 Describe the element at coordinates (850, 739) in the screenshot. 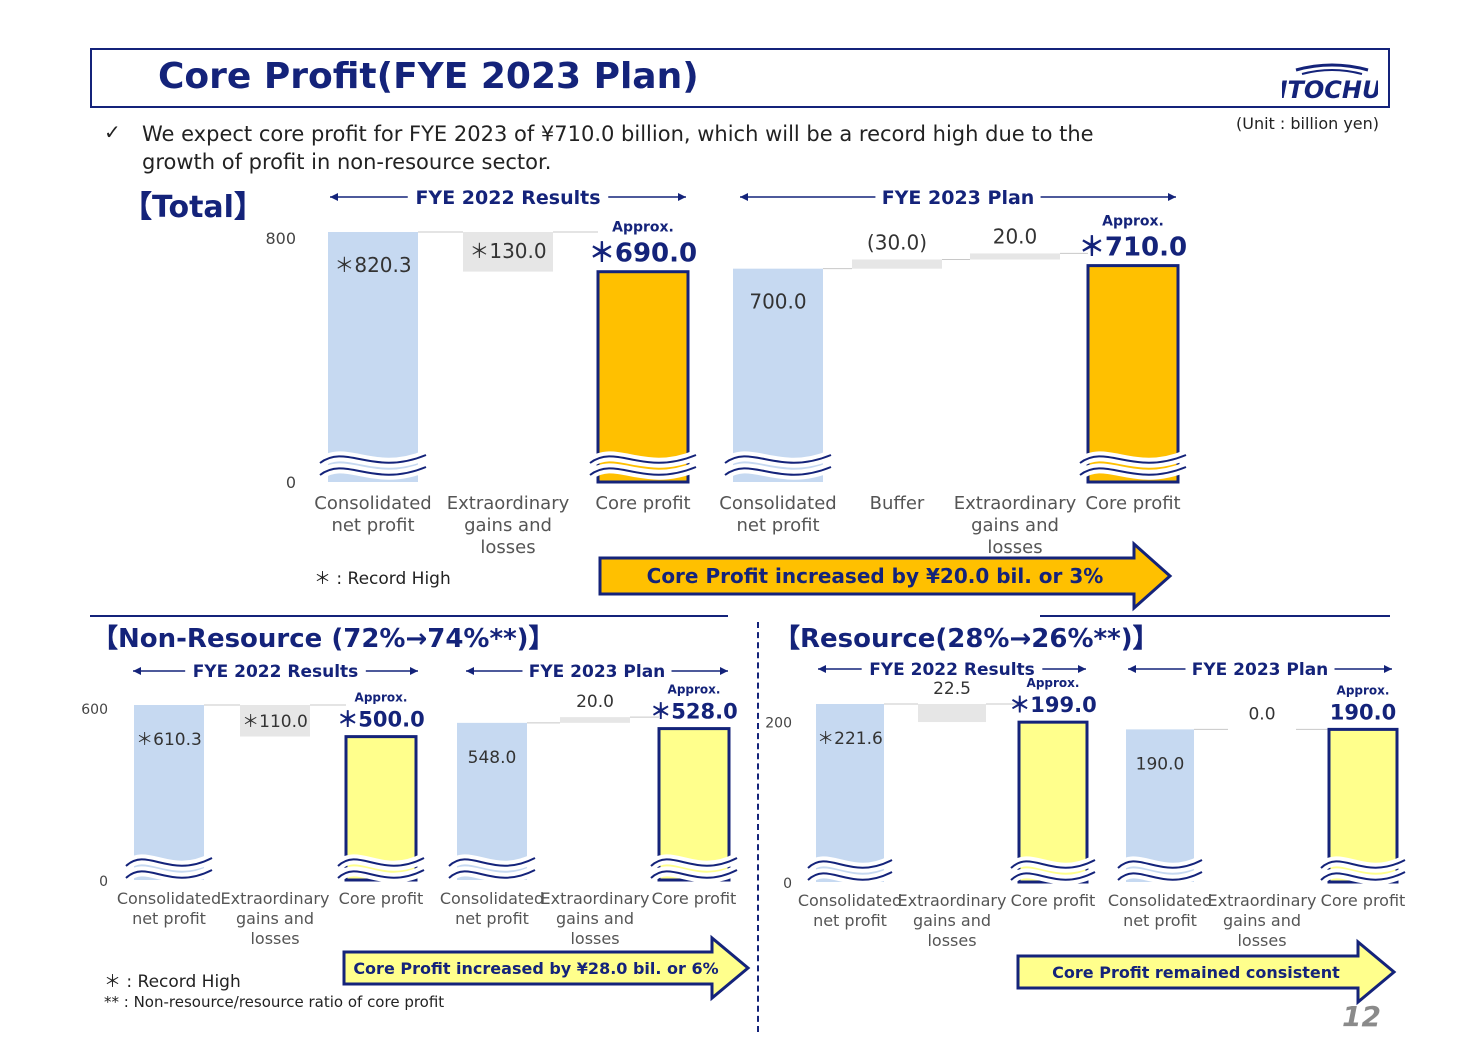

I see `value-label: ＊221.6` at that location.